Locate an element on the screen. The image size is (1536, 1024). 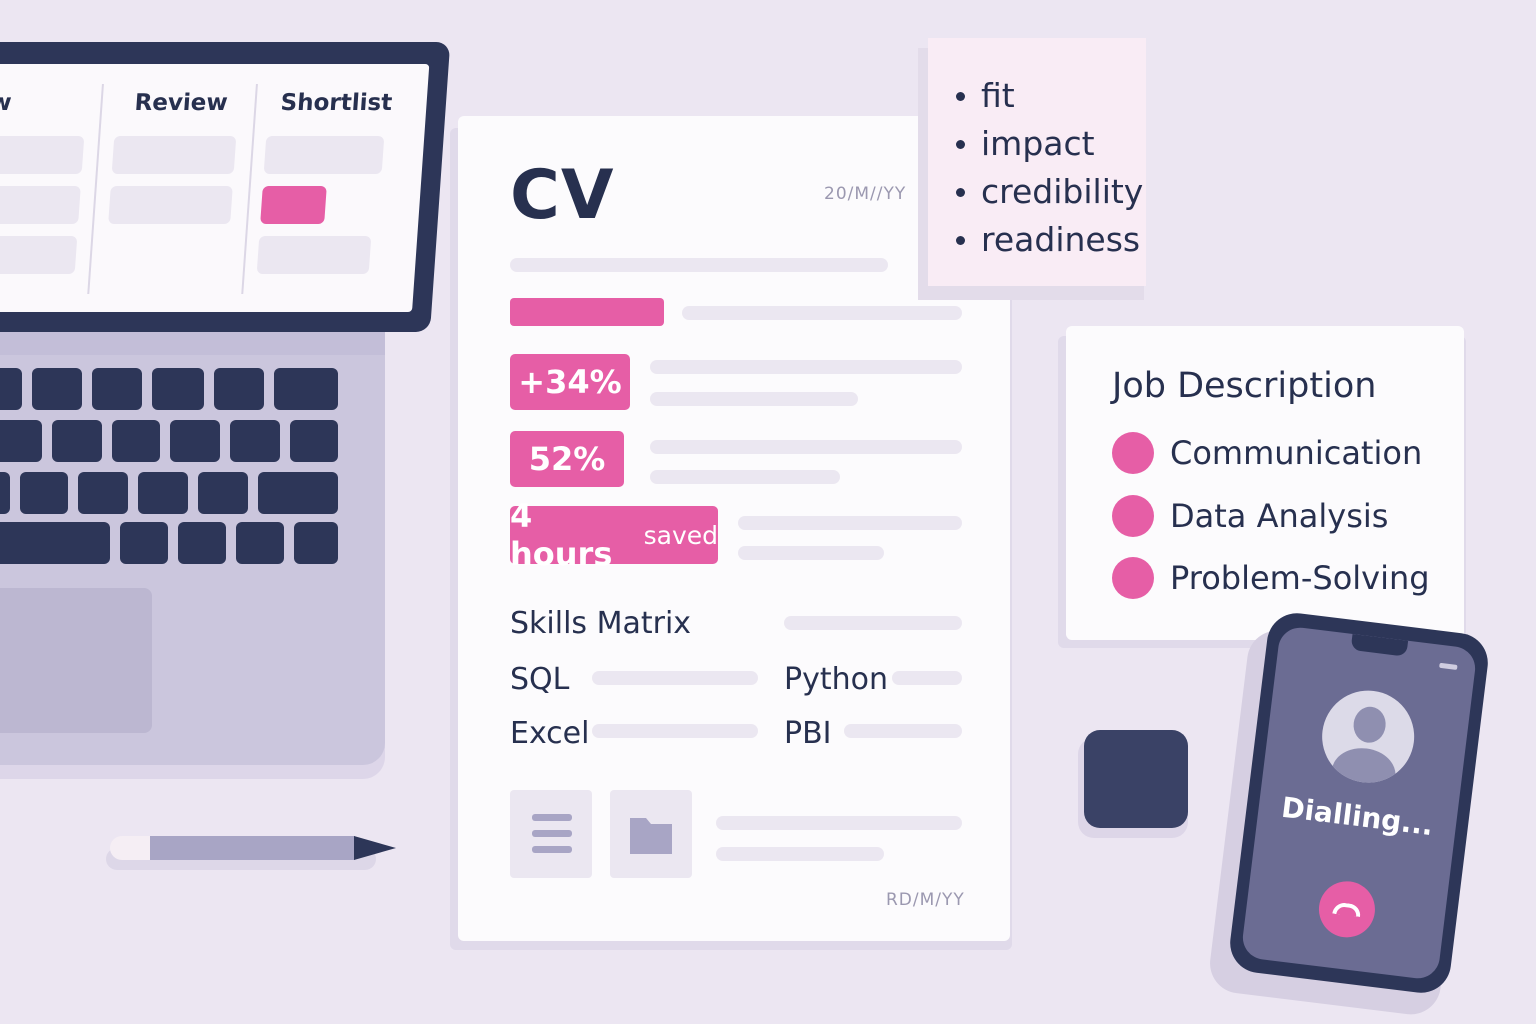
note-item: impact is located at coordinates (1050, 144).